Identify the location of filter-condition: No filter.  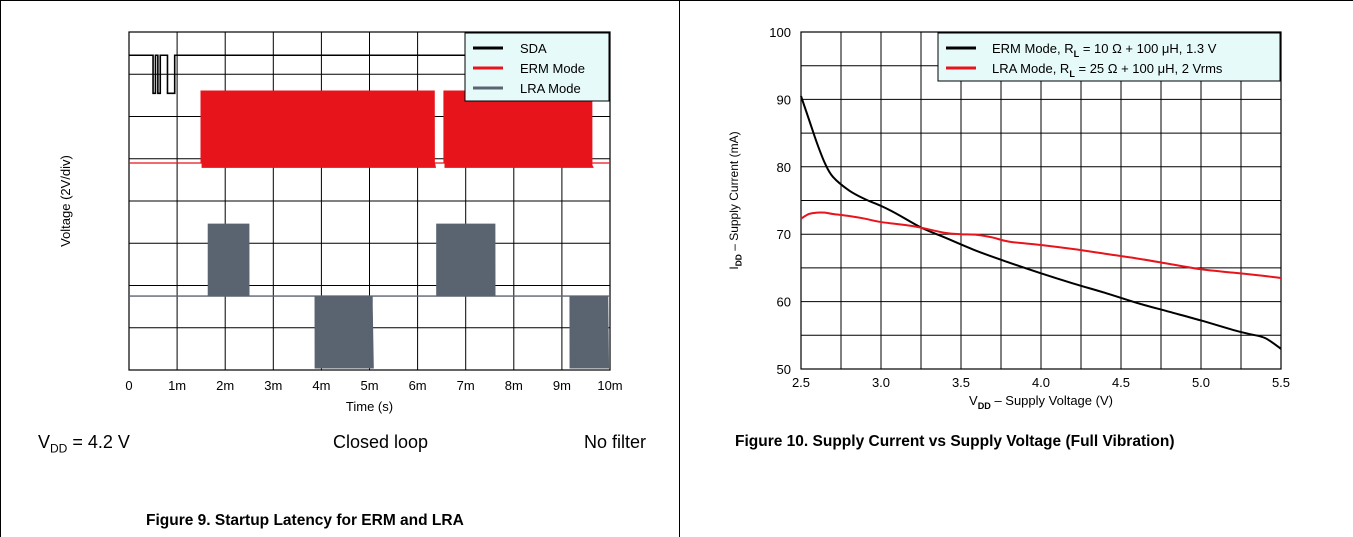
(615, 442).